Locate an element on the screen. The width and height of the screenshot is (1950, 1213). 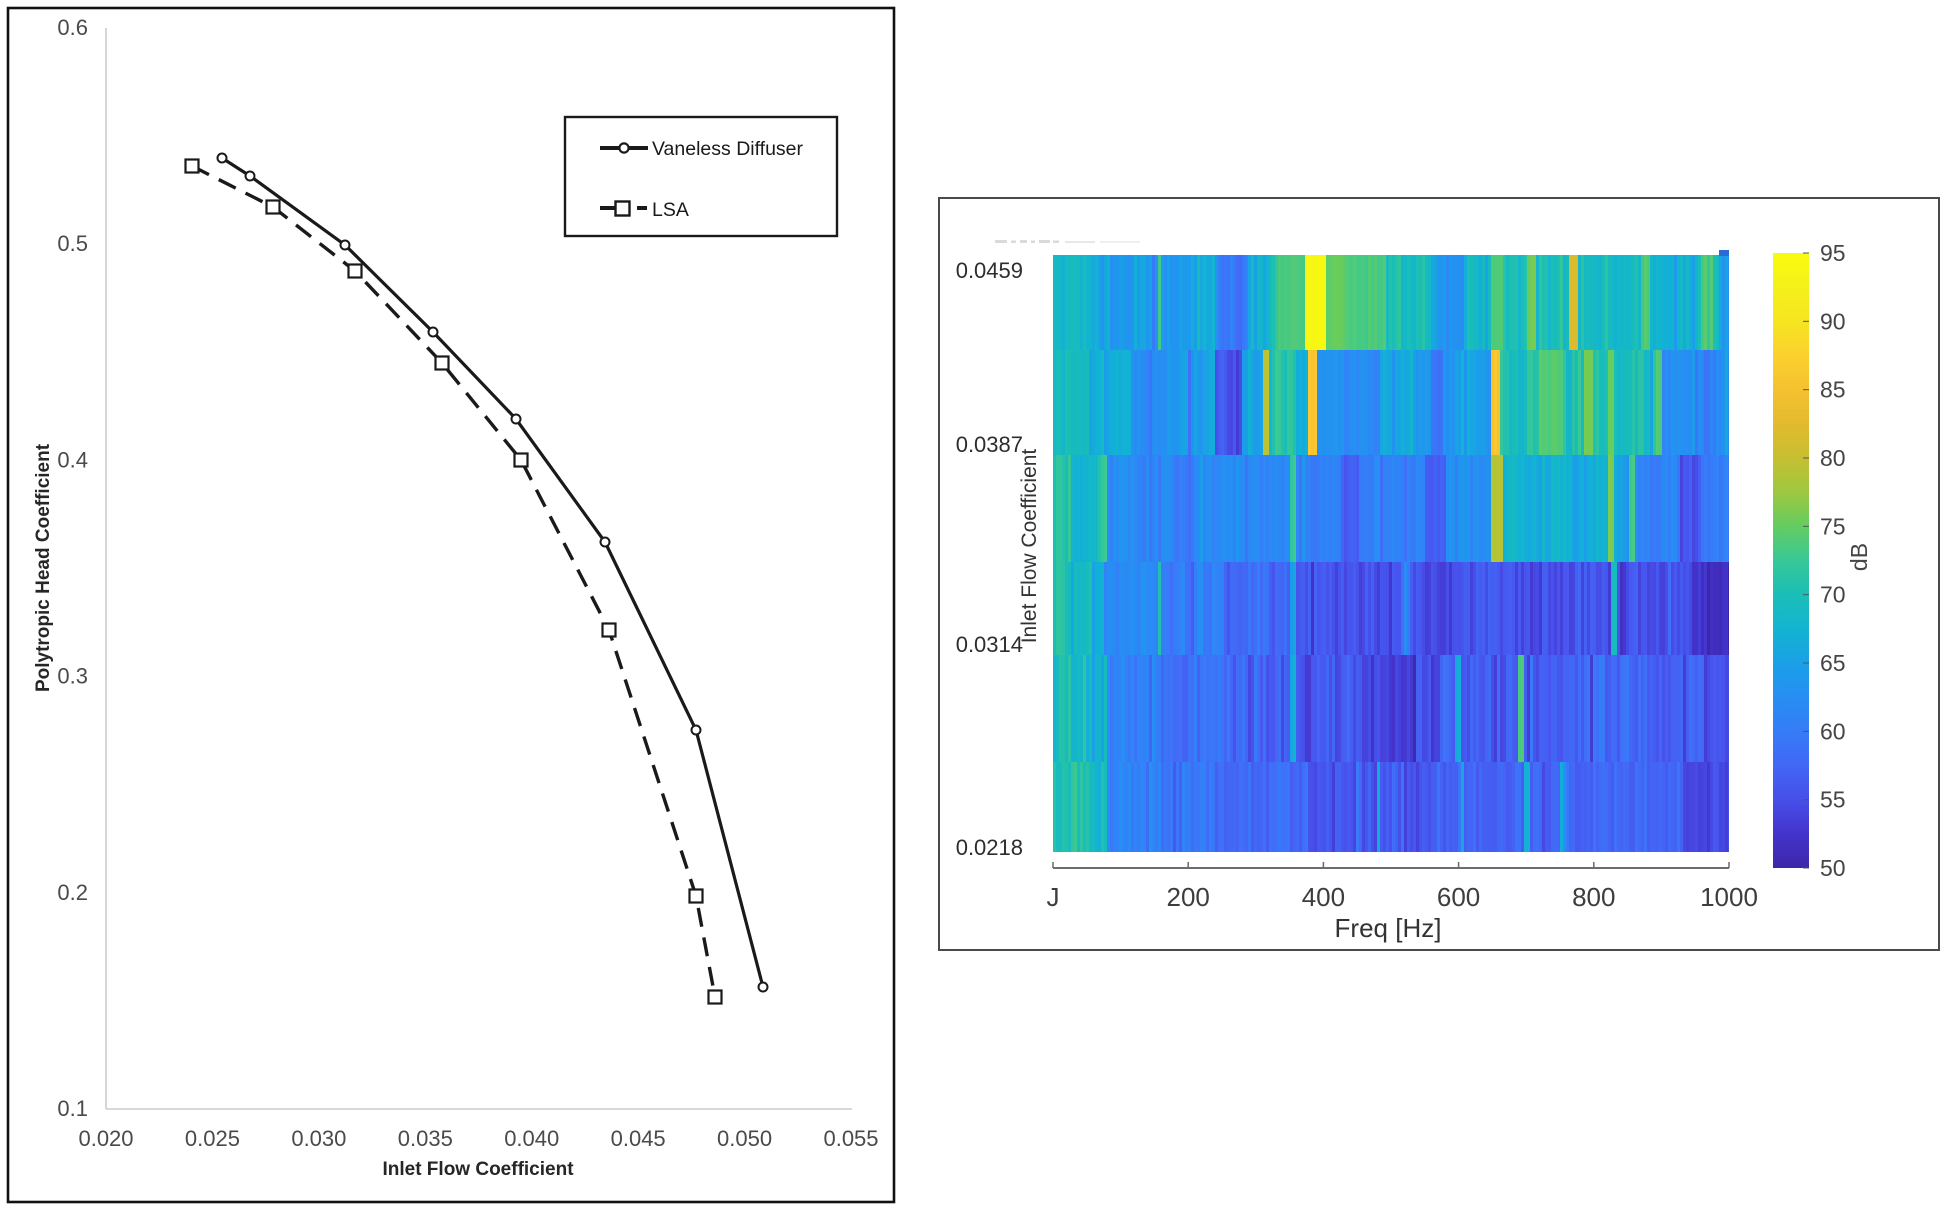
svg-text: dB is located at coordinates (1859, 557).